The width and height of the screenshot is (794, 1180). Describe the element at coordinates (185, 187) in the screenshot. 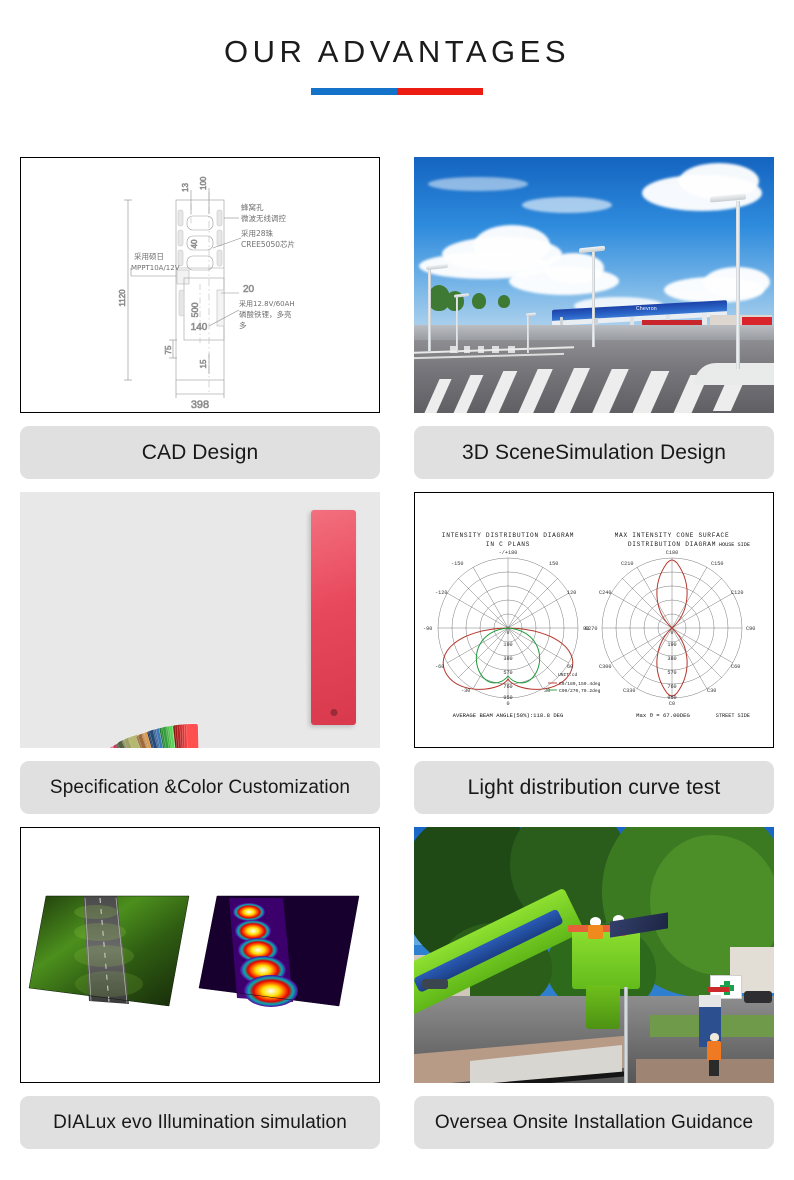

I see `cad-dim-13: 13` at that location.